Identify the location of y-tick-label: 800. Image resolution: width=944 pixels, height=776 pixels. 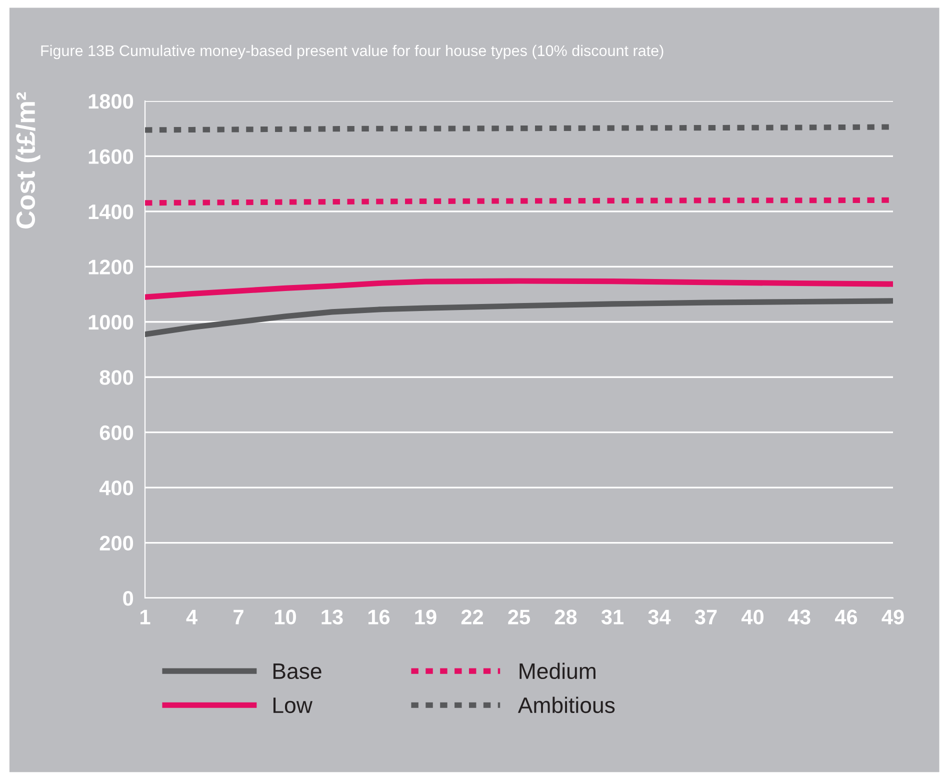
(117, 377).